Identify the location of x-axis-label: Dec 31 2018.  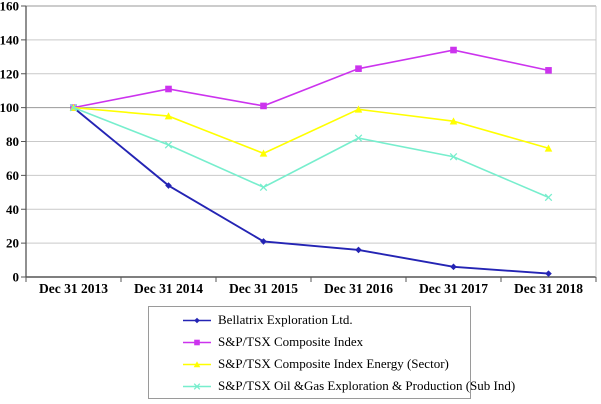
(548, 288).